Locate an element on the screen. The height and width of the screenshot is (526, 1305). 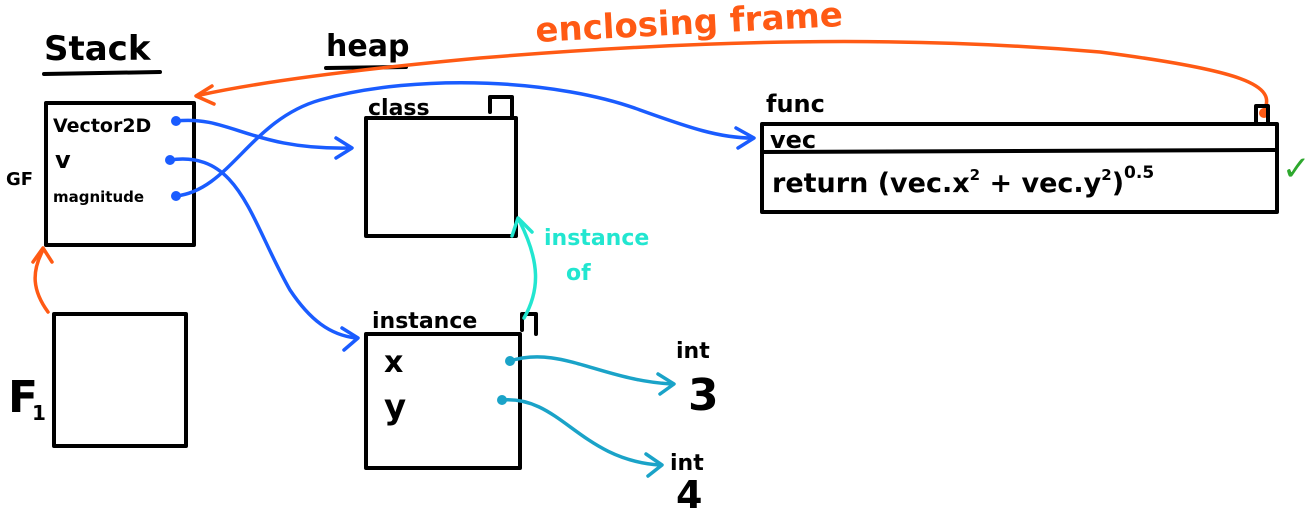
function-param-divider is located at coordinates (1019, 151).